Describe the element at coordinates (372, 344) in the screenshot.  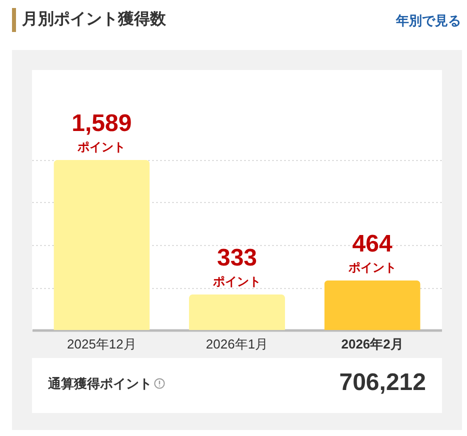
I see `x-tick-label: 2026年2月` at that location.